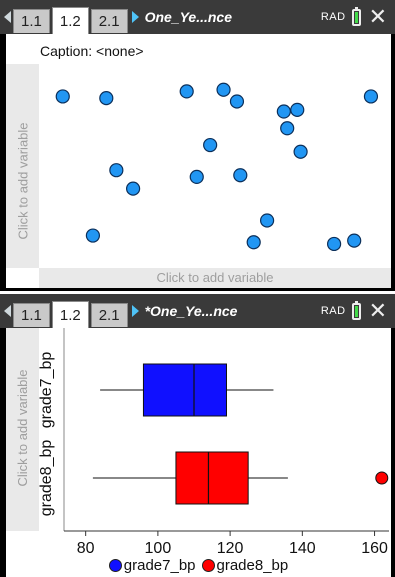 This screenshot has width=395, height=577. I want to click on legend-label-grade7: grade7_bp, so click(159, 565).